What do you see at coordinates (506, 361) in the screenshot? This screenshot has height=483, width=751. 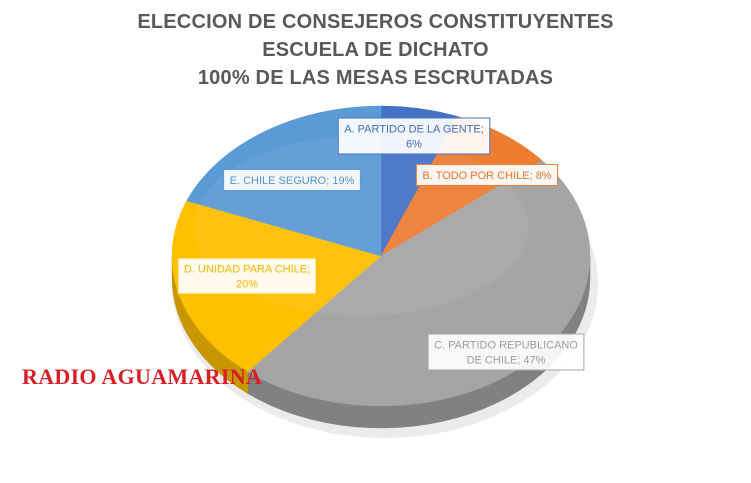 I see `data-label-2-line-1: DE CHILE; 47%` at bounding box center [506, 361].